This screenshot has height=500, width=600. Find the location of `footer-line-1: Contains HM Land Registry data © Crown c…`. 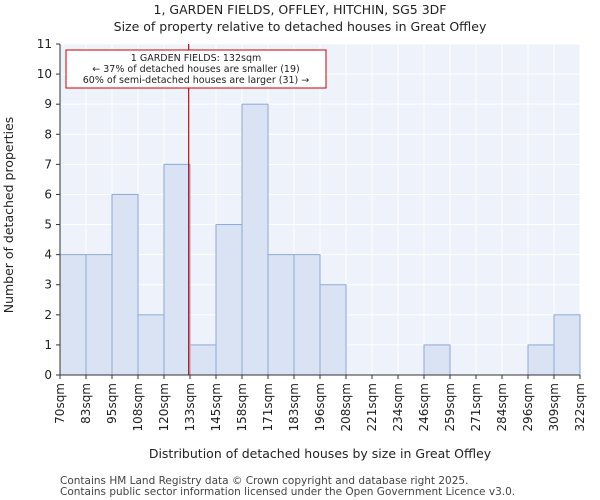

footer-line-1: Contains HM Land Registry data © Crown c… is located at coordinates (264, 481).